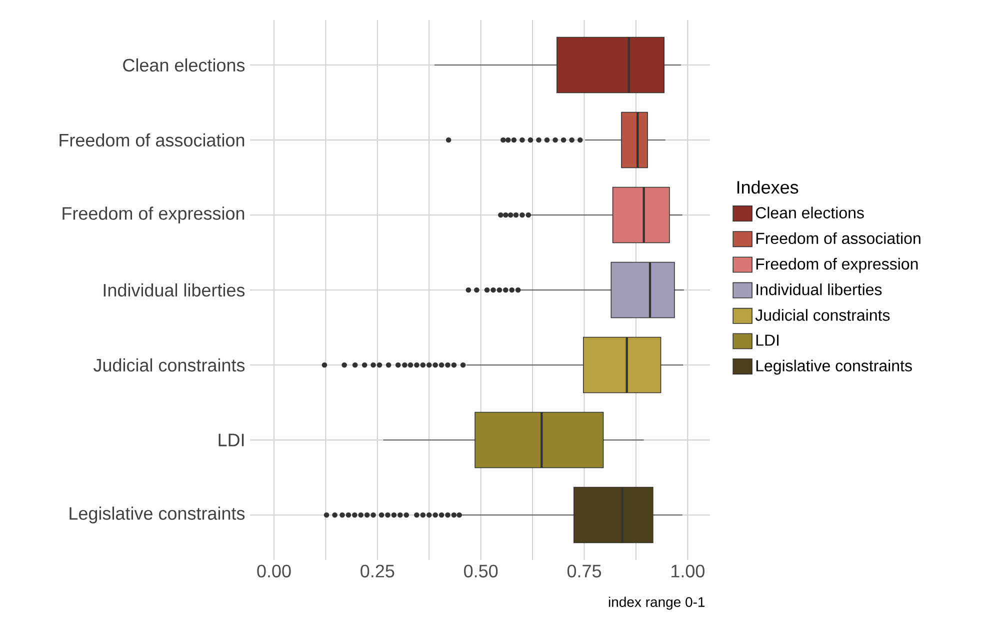  What do you see at coordinates (688, 571) in the screenshot?
I see `x-tick-label: 1.00` at bounding box center [688, 571].